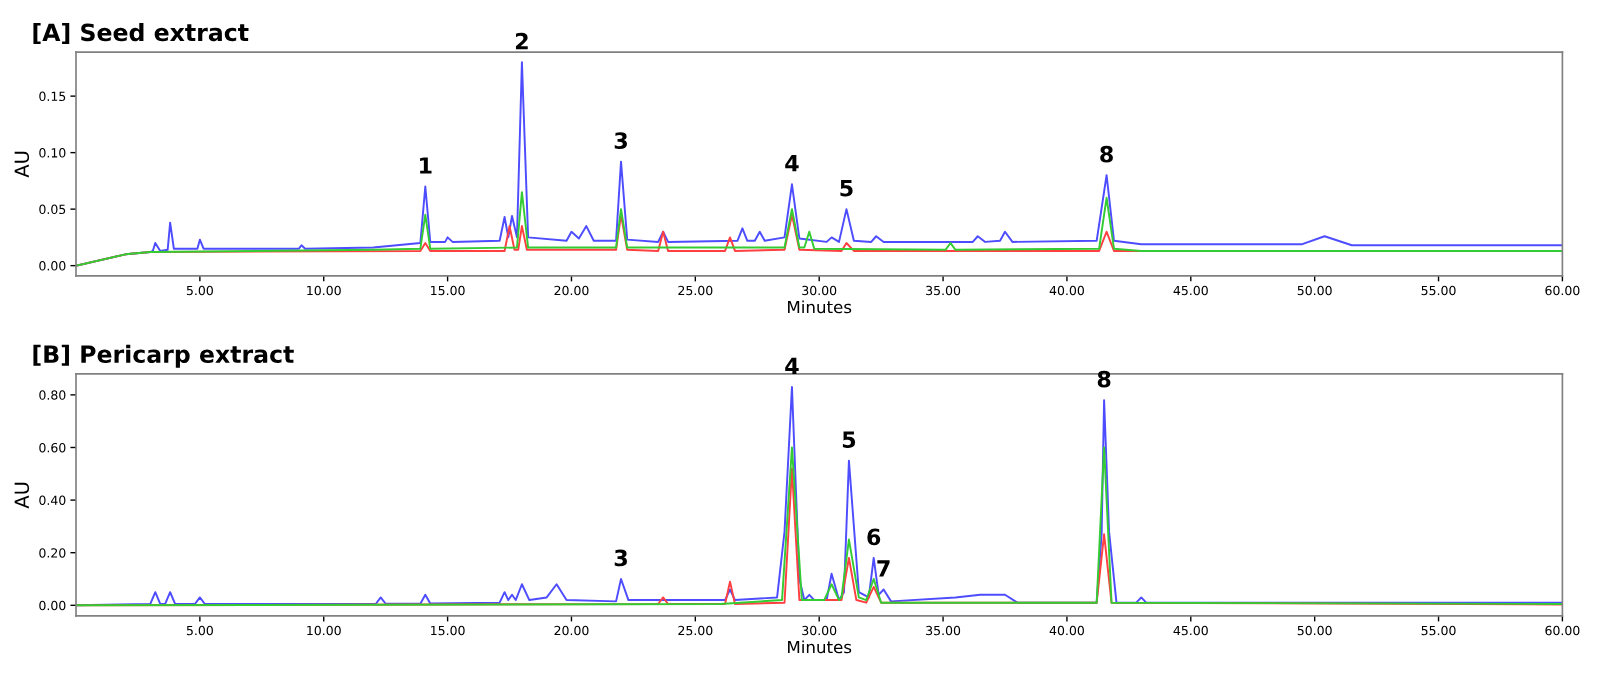  Describe the element at coordinates (163, 356) in the screenshot. I see `chart-title: [B] Pericarp extract` at that location.